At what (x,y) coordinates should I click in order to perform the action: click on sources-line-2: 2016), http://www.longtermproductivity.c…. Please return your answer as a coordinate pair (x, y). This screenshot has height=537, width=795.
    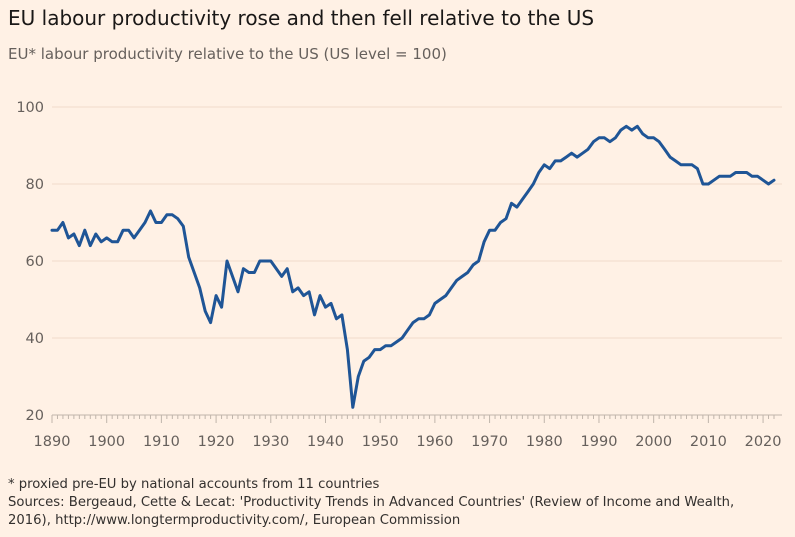
    Looking at the image, I should click on (234, 520).